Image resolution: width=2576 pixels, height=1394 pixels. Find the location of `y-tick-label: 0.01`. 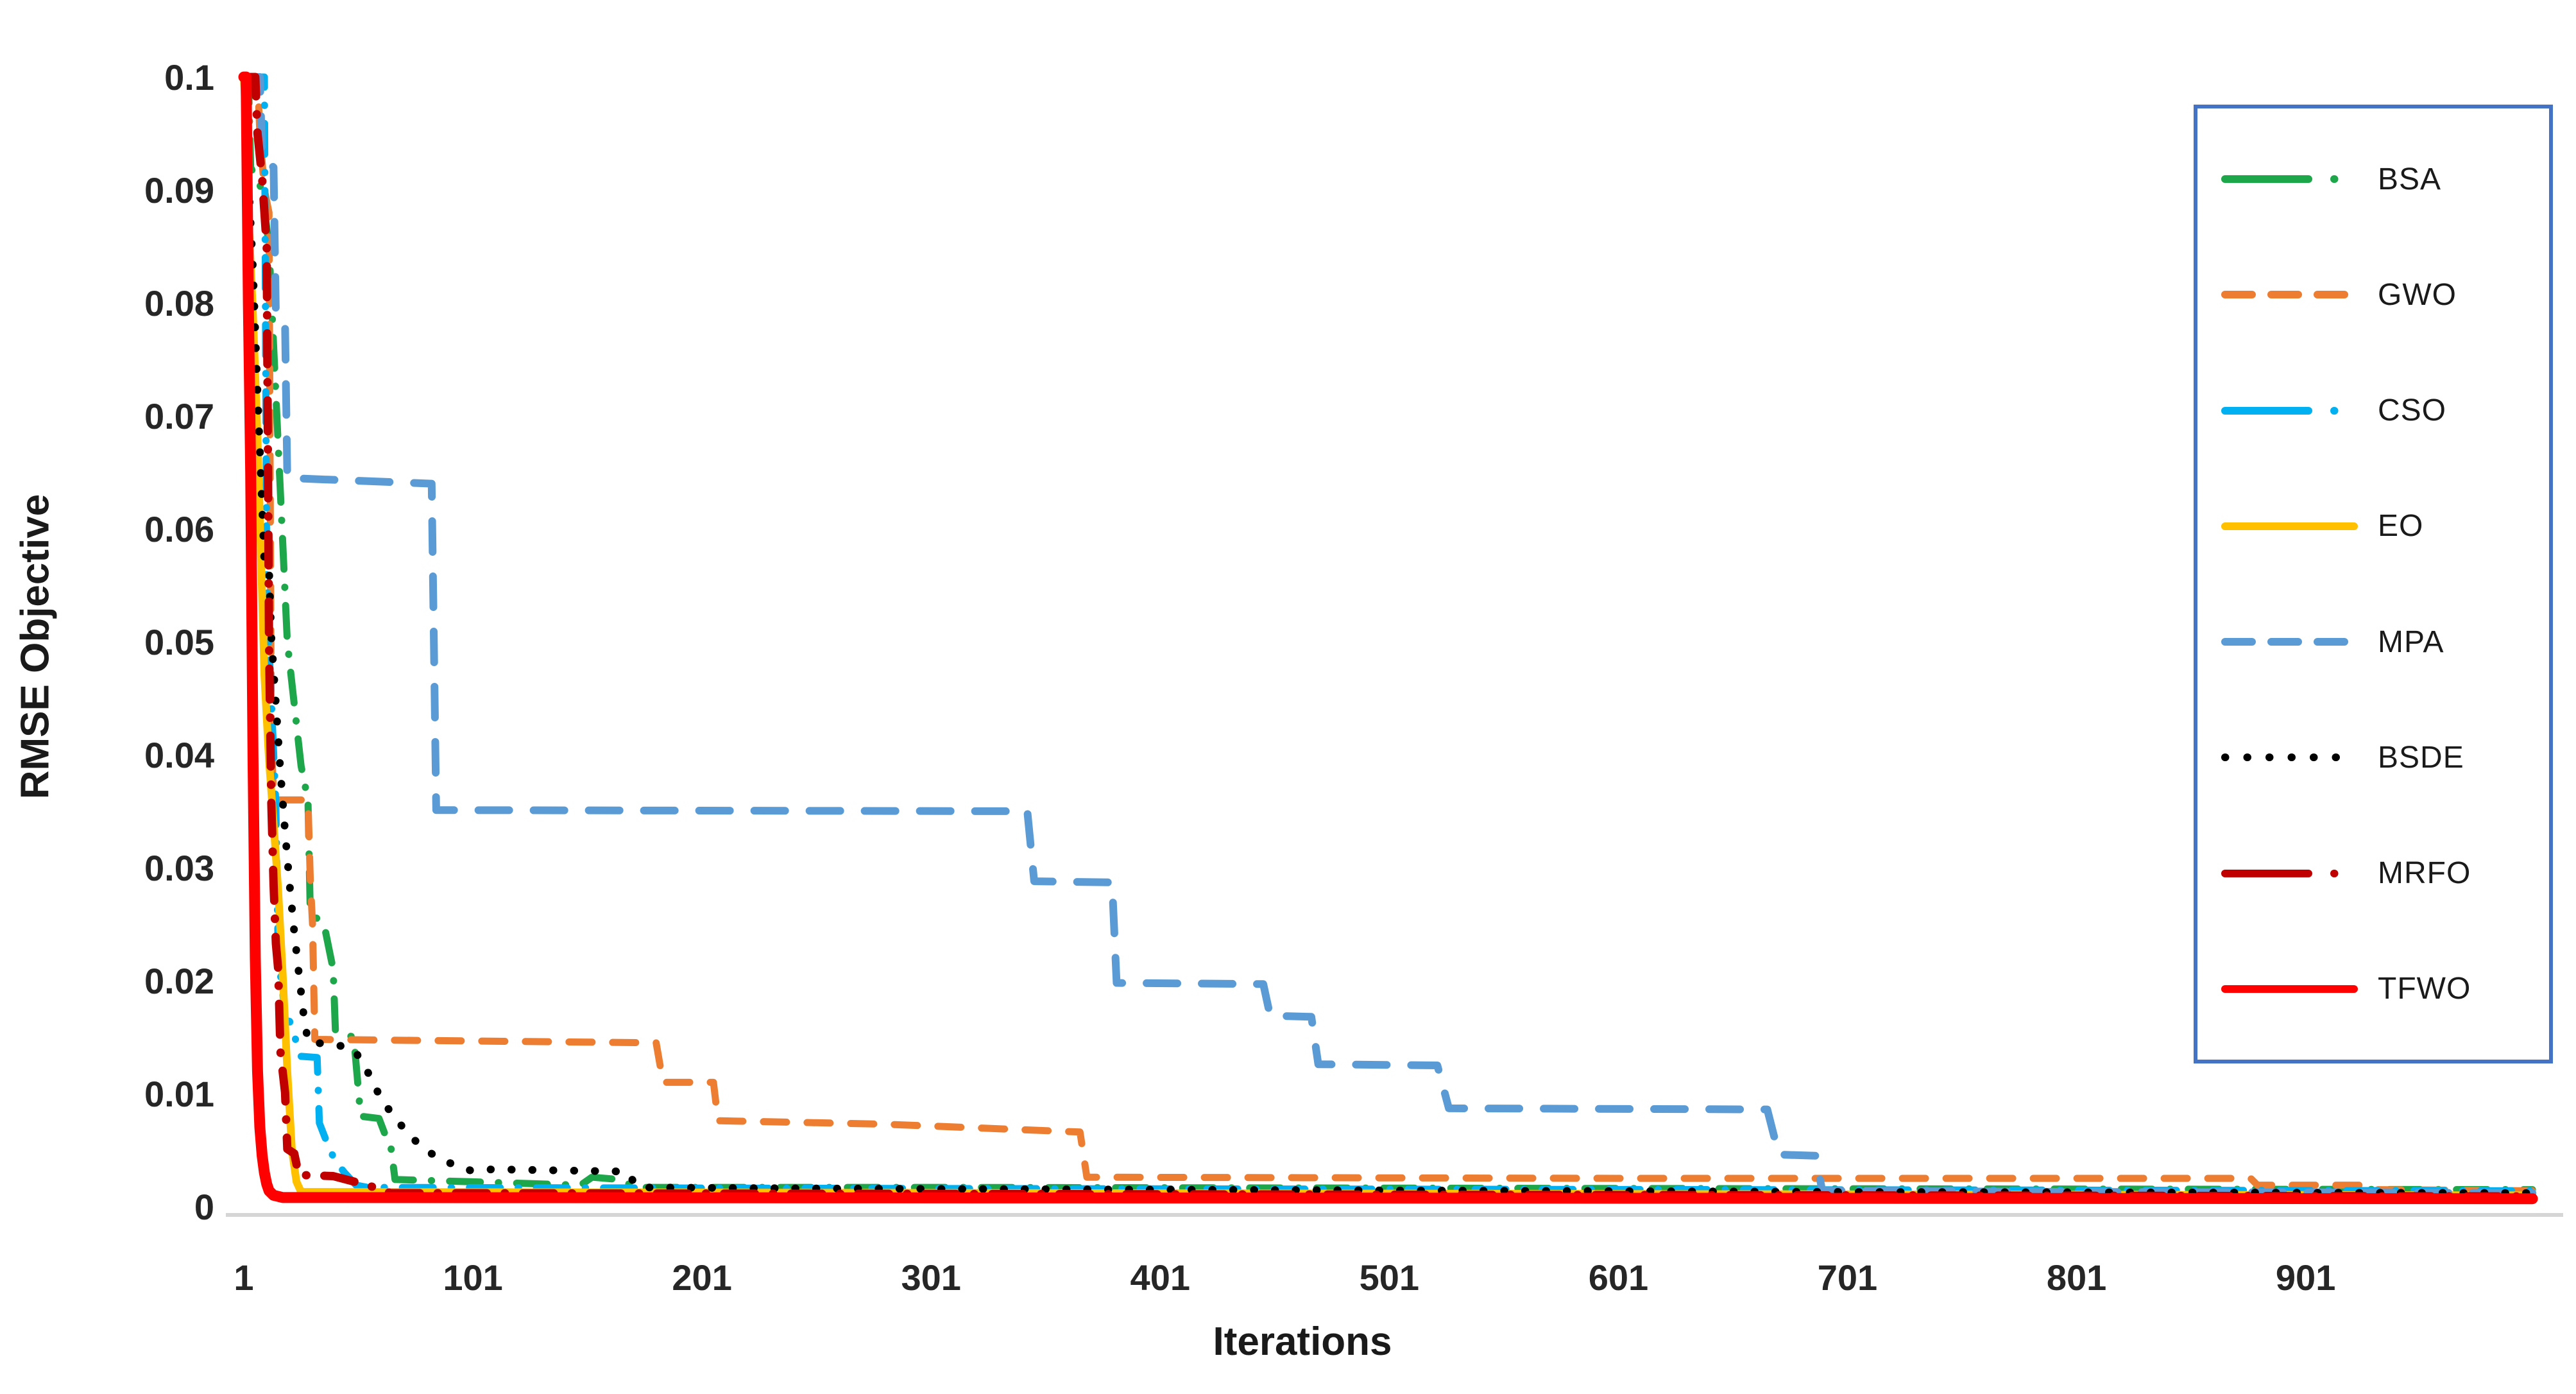

y-tick-label: 0.01 is located at coordinates (179, 1094).